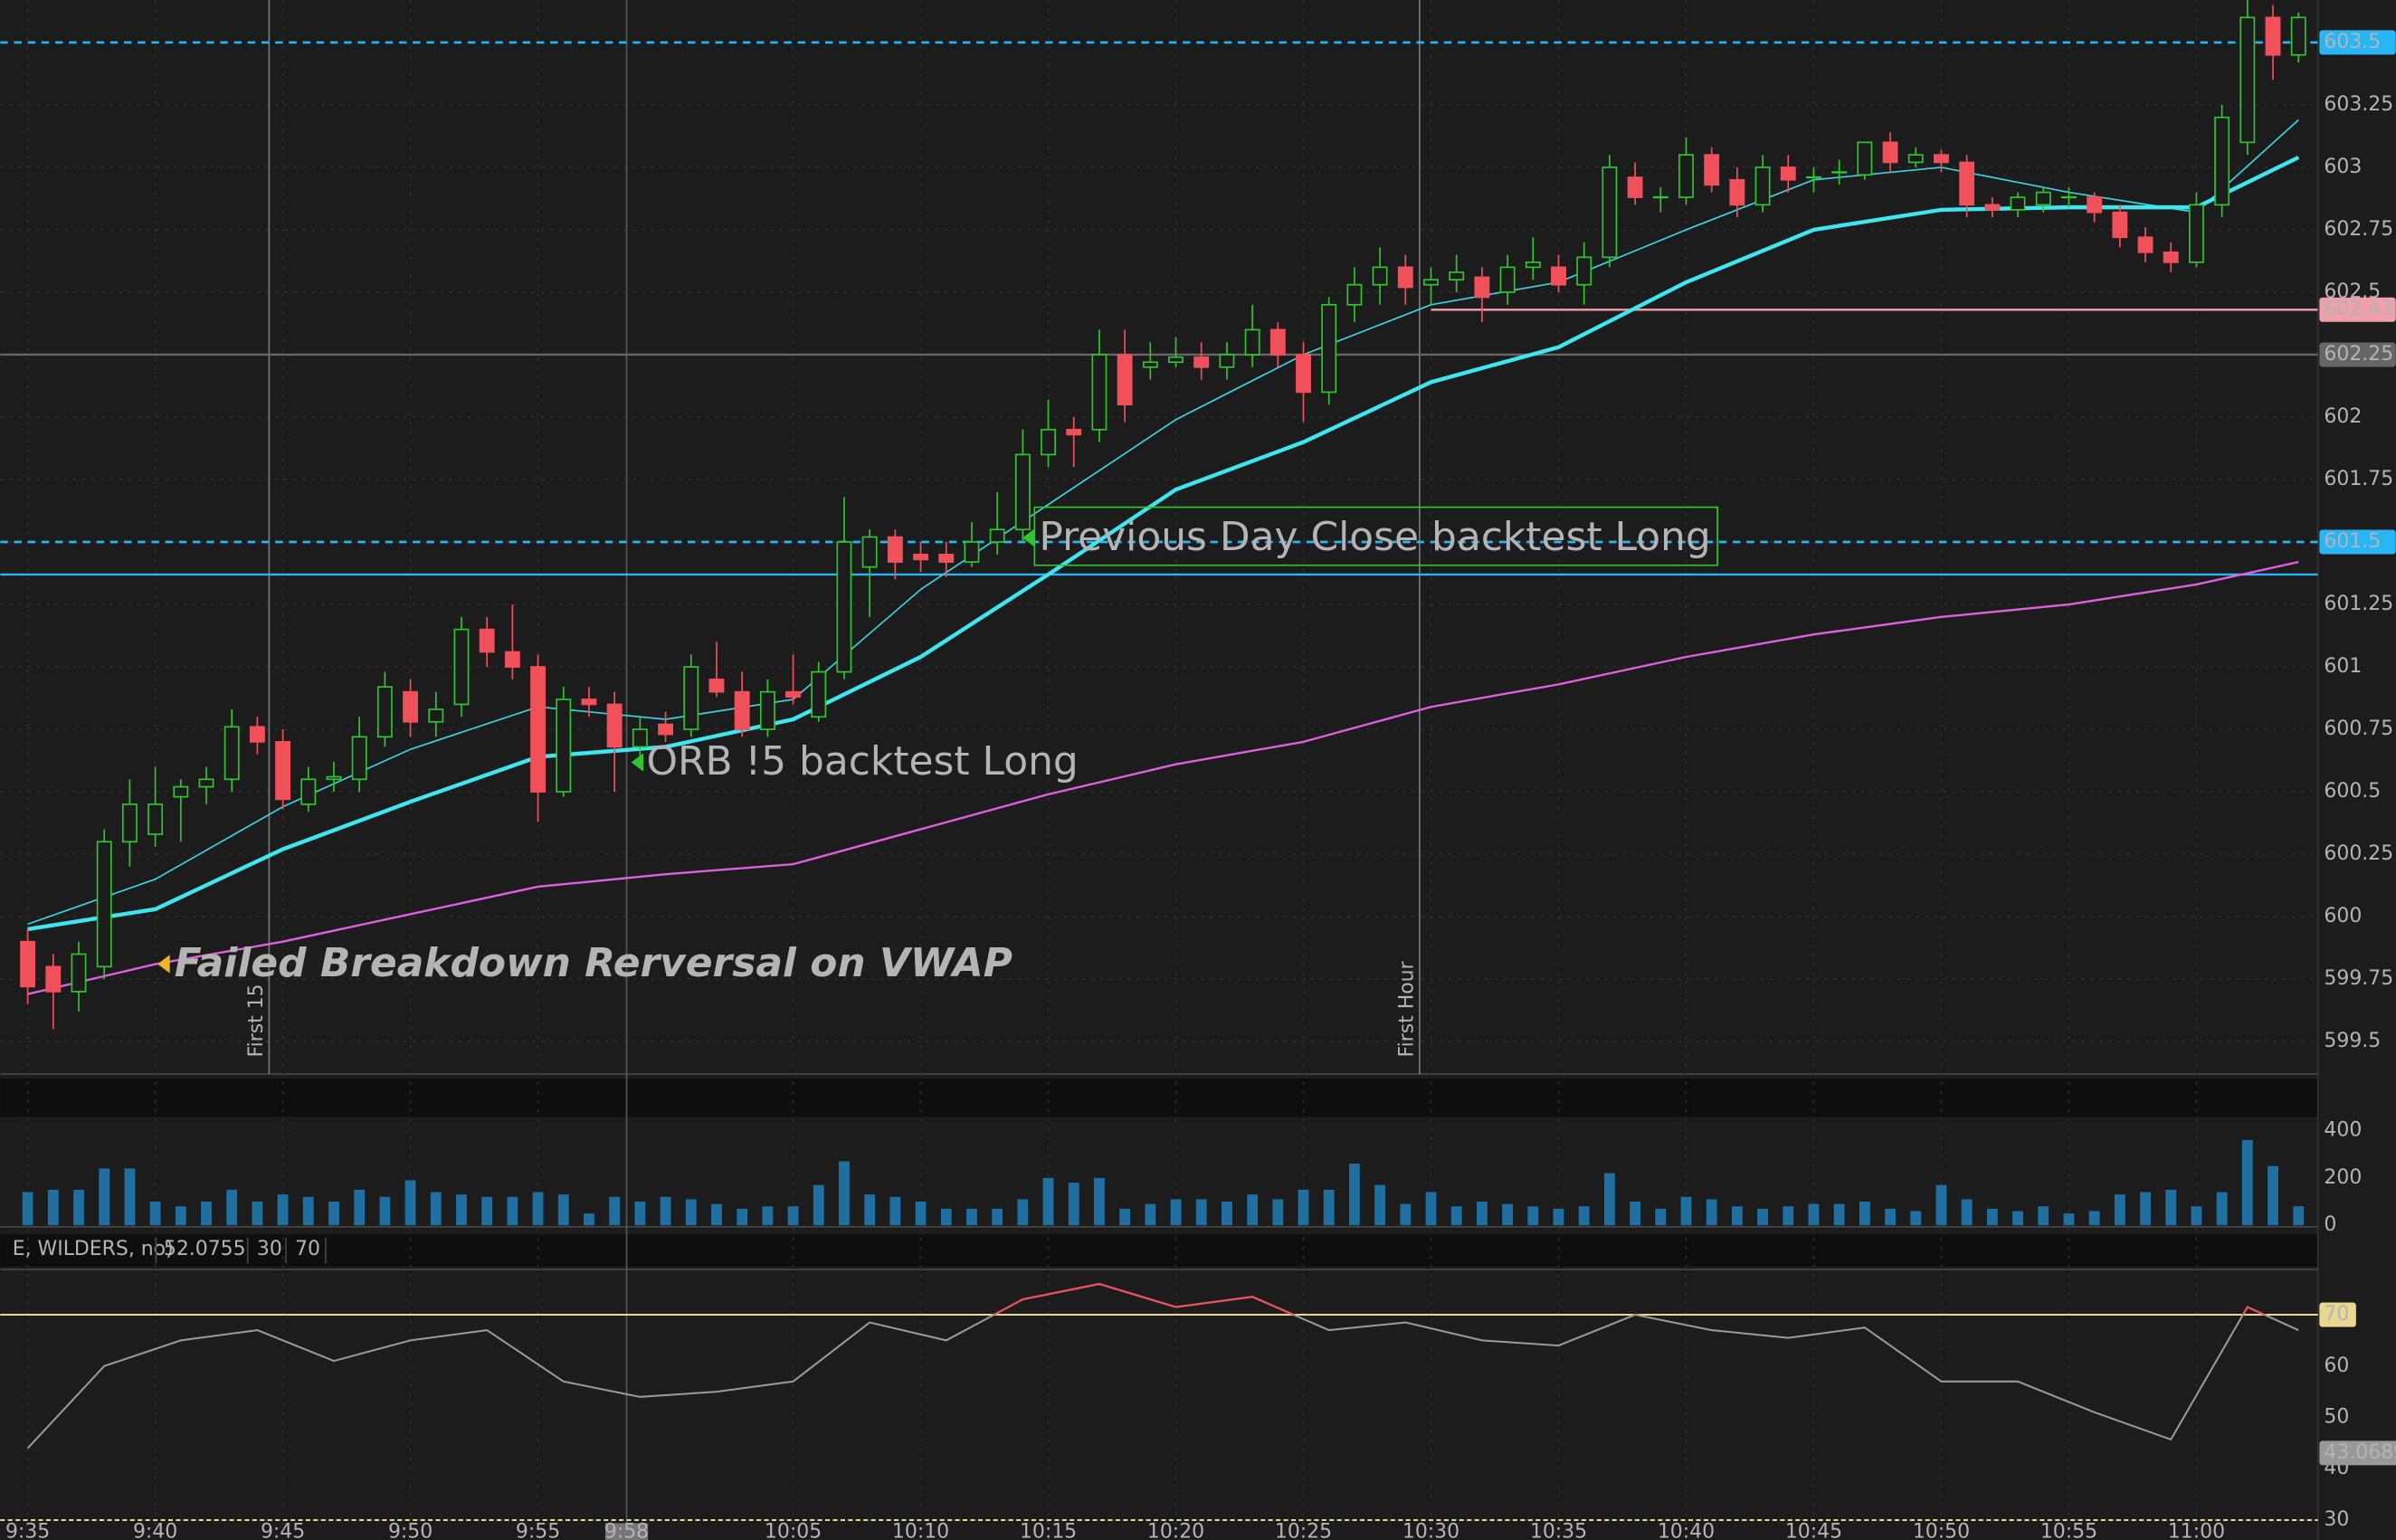  What do you see at coordinates (2358, 105) in the screenshot?
I see `y-tick-label: 603.25` at bounding box center [2358, 105].